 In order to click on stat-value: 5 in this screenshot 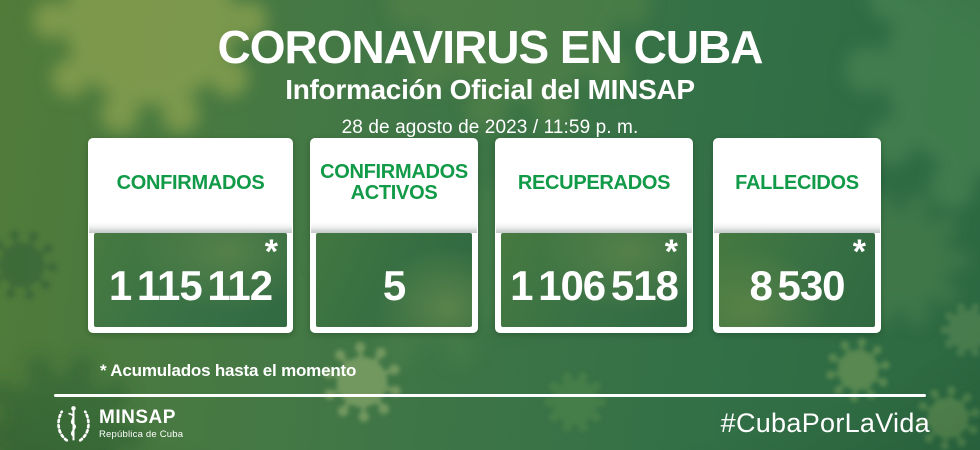, I will do `click(394, 285)`.